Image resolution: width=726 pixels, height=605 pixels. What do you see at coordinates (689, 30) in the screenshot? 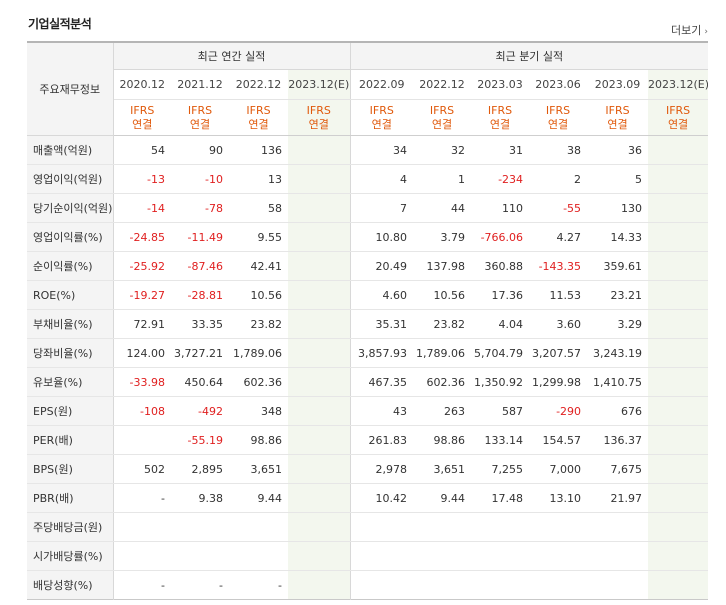
I see `more-link: 더보기 ›` at bounding box center [689, 30].